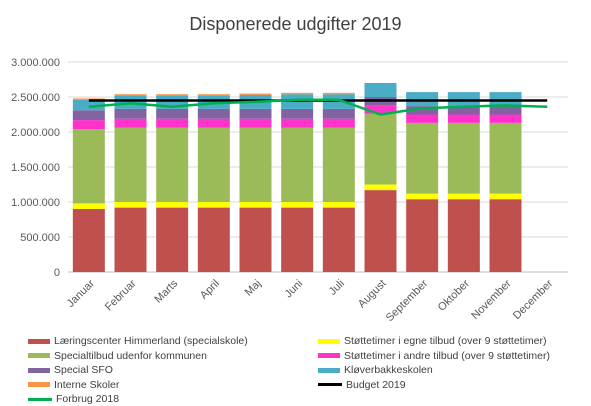 Image resolution: width=591 pixels, height=406 pixels. What do you see at coordinates (88, 399) in the screenshot?
I see `legend-label: Forbrug 2018` at bounding box center [88, 399].